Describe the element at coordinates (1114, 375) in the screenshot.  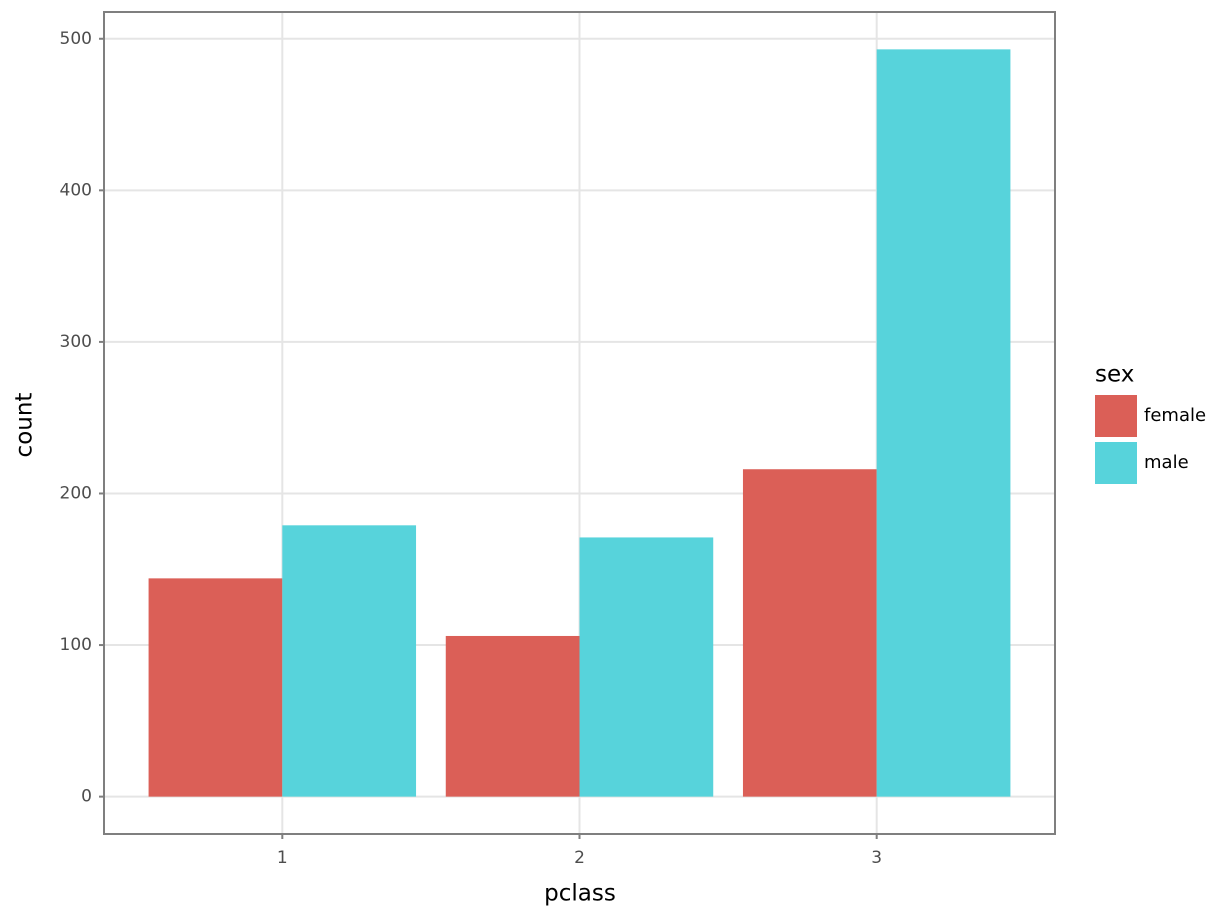
I see `legend-title: sex` at that location.